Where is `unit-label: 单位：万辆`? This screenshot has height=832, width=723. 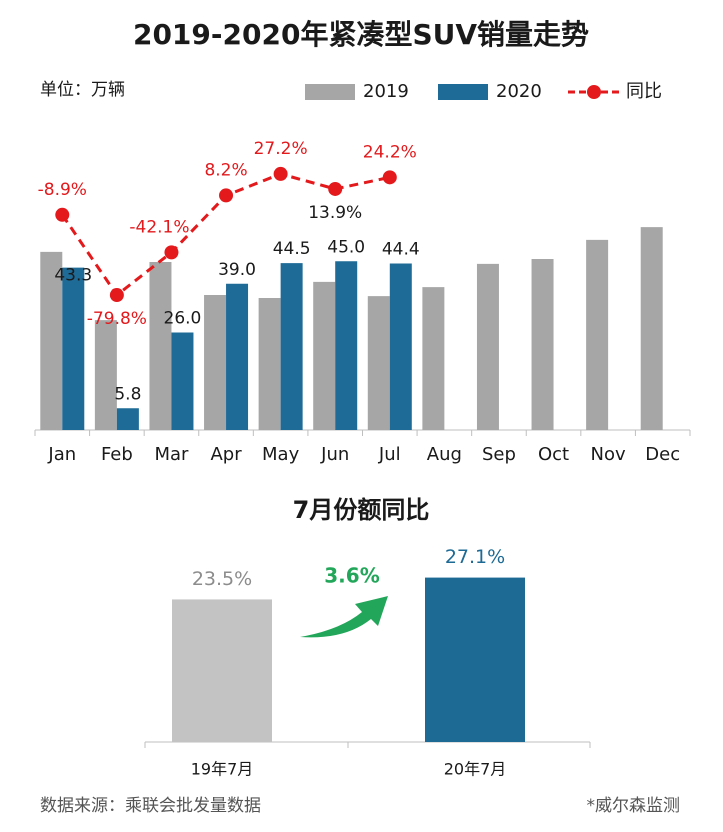
unit-label: 单位：万辆 is located at coordinates (82, 90).